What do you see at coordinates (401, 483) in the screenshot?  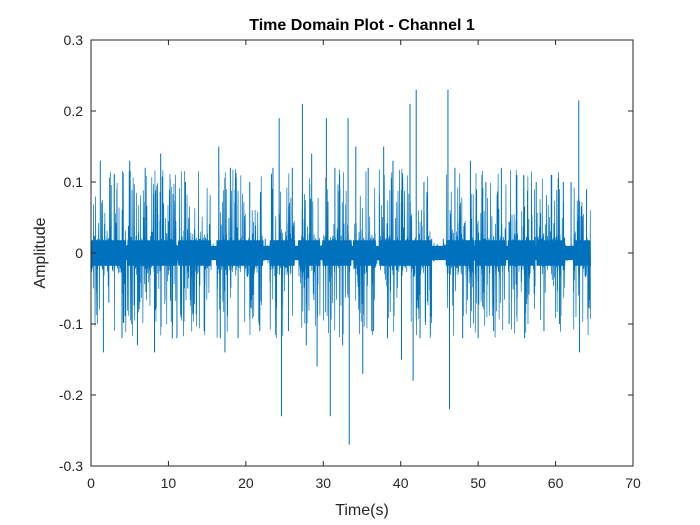 I see `x-tick-label: 40` at bounding box center [401, 483].